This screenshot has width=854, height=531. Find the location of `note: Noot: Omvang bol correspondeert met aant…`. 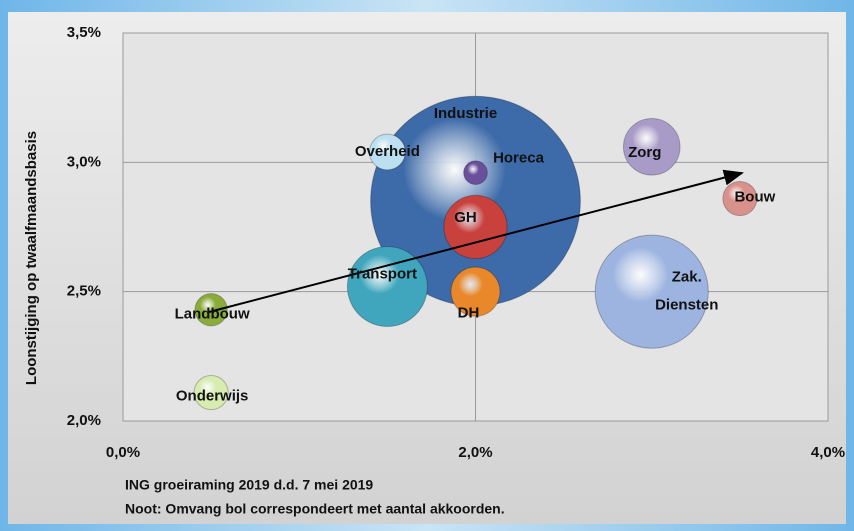

note: Noot: Omvang bol correspondeert met aant… is located at coordinates (315, 509).